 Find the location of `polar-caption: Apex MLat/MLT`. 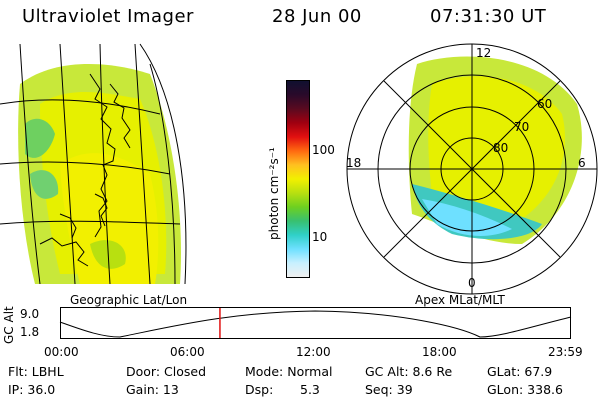

polar-caption: Apex MLat/MLT is located at coordinates (460, 300).